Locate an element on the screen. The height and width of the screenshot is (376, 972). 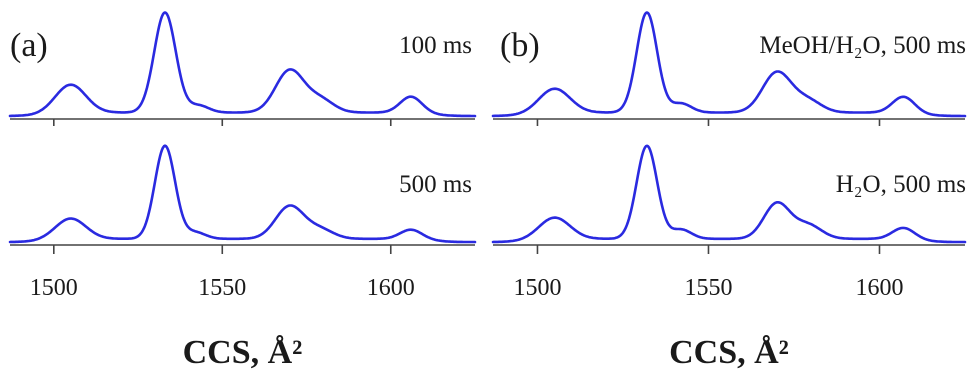
panel-letter: (b) is located at coordinates (520, 45).